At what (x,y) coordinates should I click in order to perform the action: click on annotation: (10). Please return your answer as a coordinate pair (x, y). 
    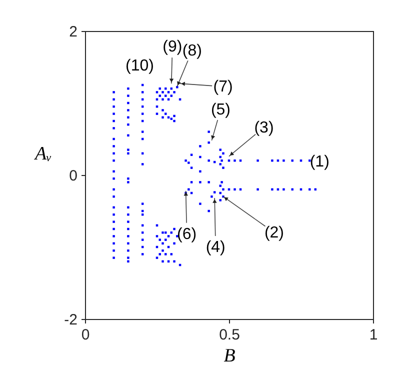
    Looking at the image, I should click on (139, 66).